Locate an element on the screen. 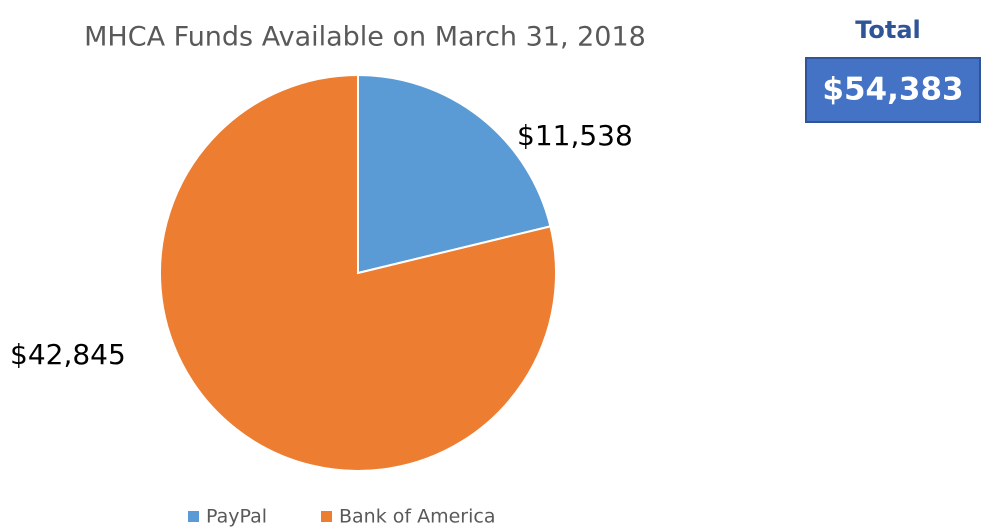 This screenshot has height=531, width=981. total-value: $54,383 is located at coordinates (892, 90).